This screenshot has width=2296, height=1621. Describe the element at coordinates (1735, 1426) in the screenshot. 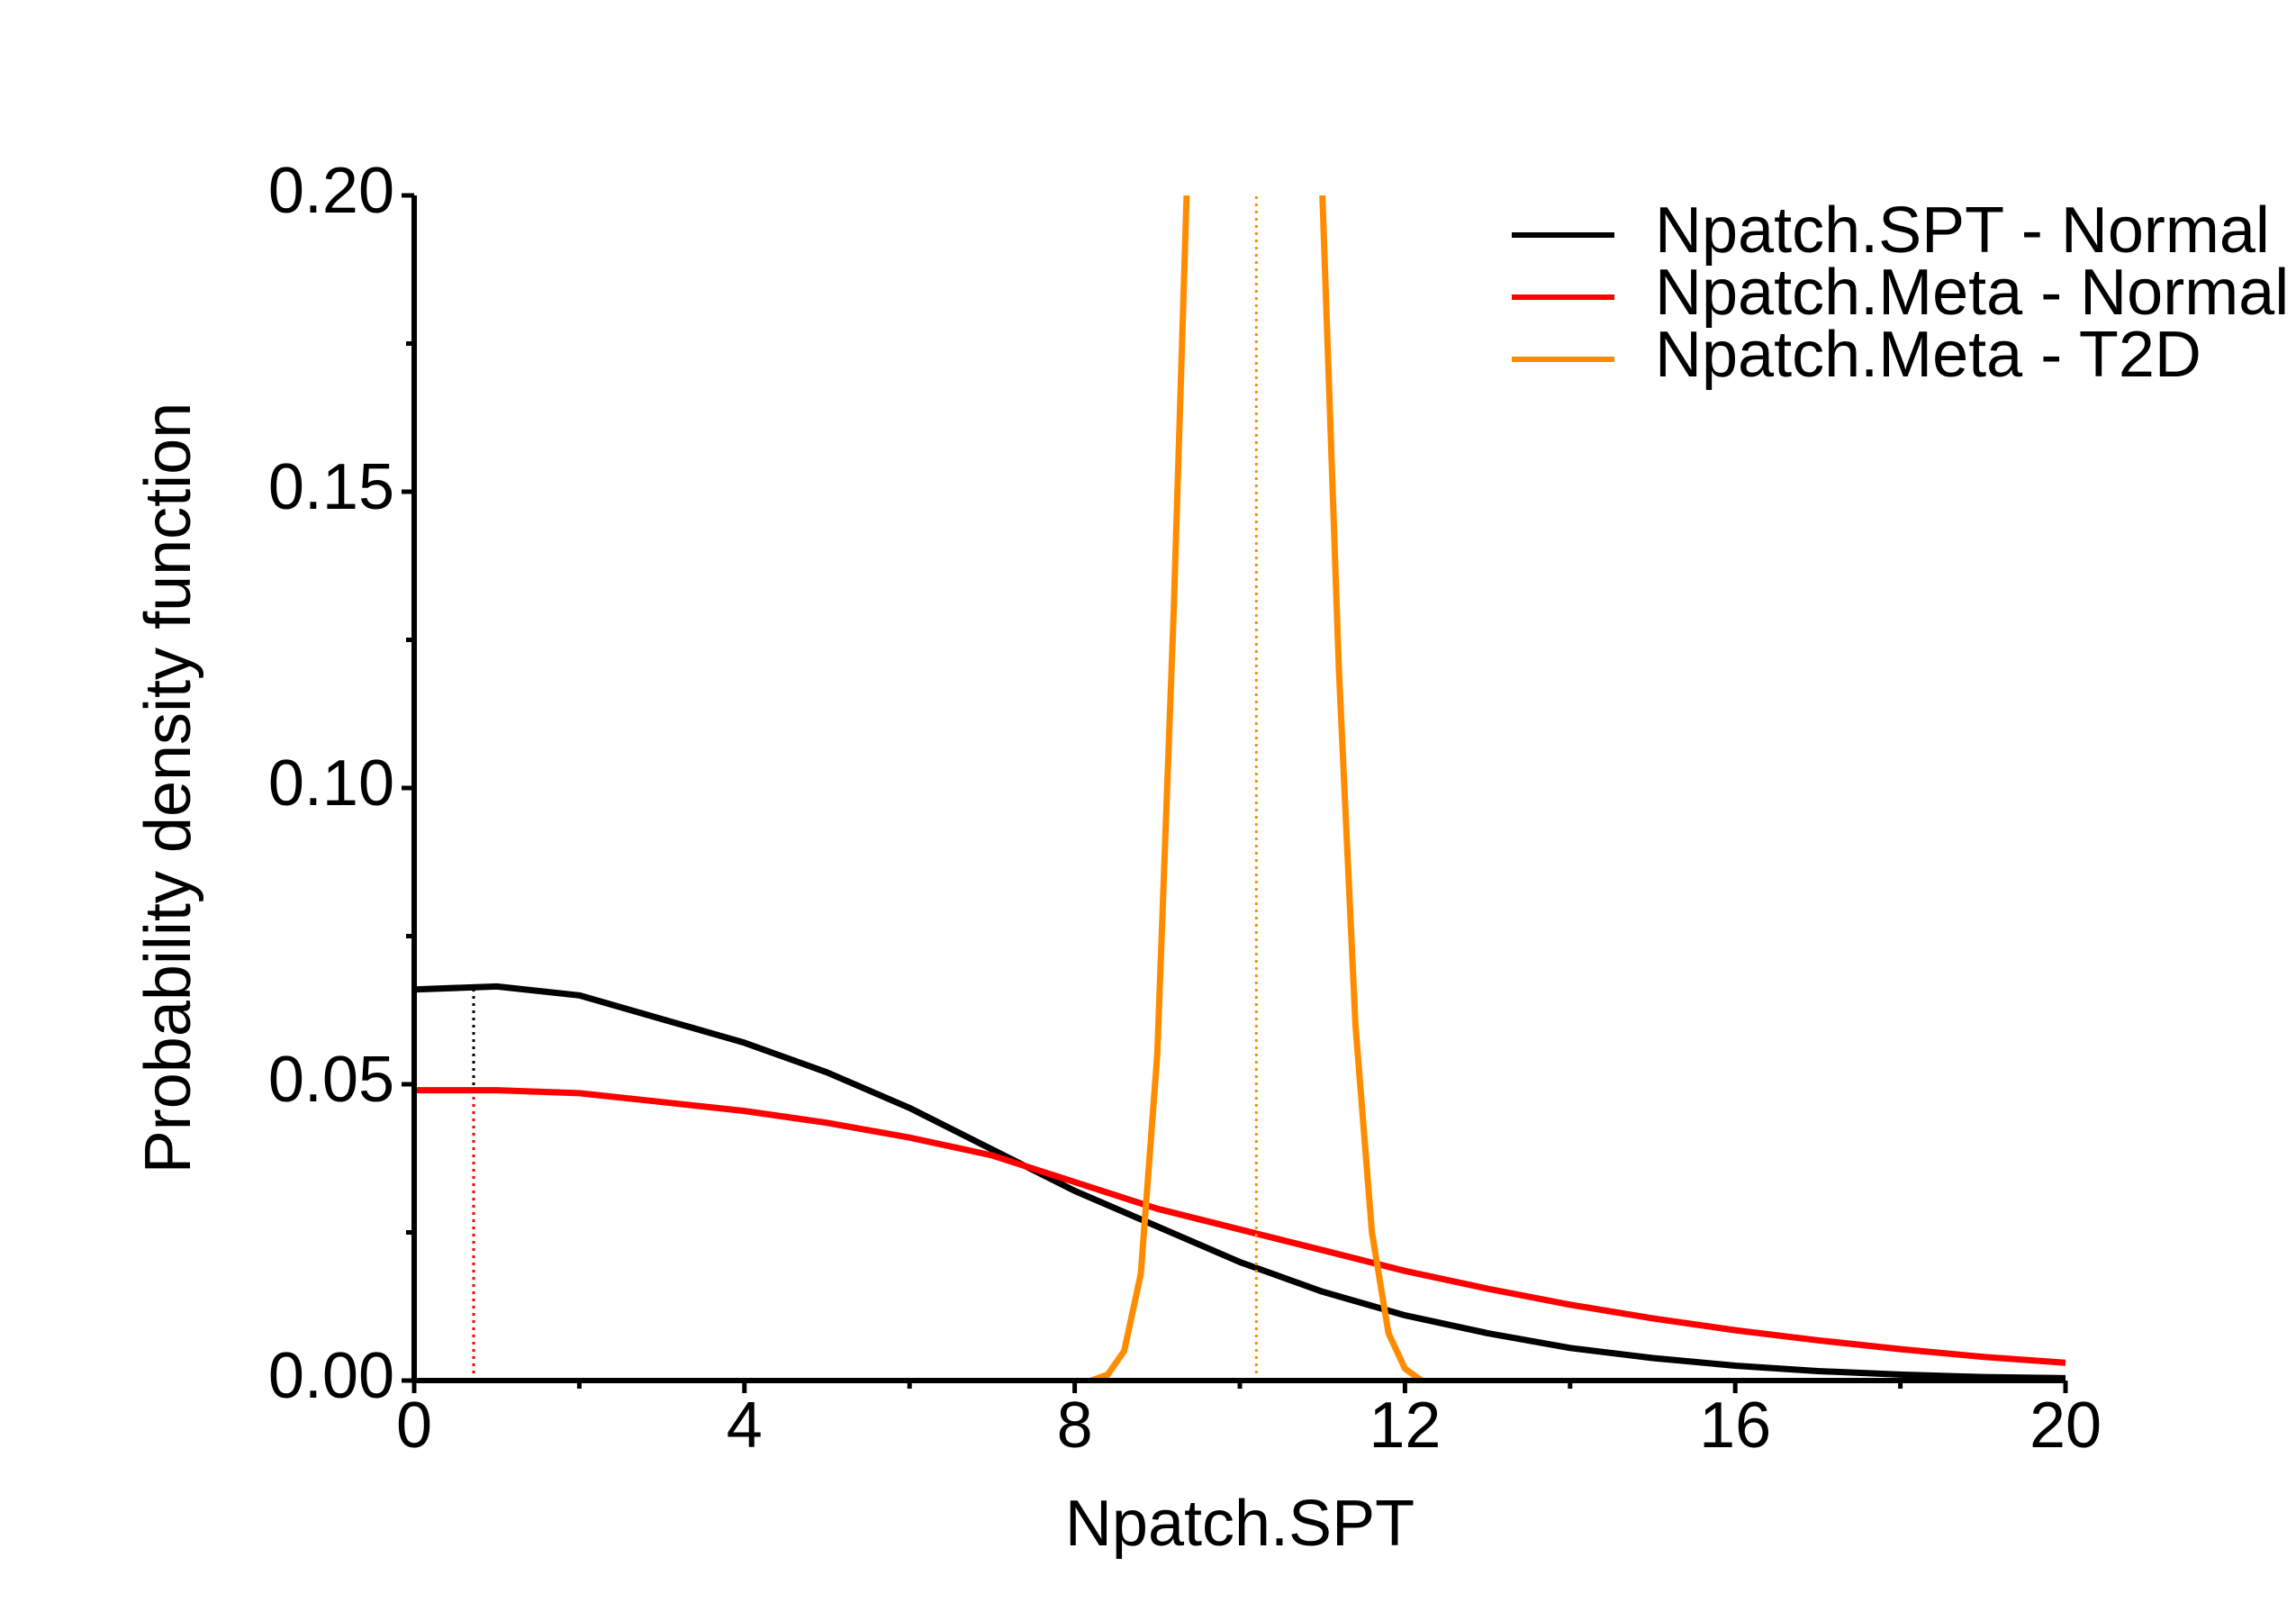

I see `x-tick-label: 16` at that location.